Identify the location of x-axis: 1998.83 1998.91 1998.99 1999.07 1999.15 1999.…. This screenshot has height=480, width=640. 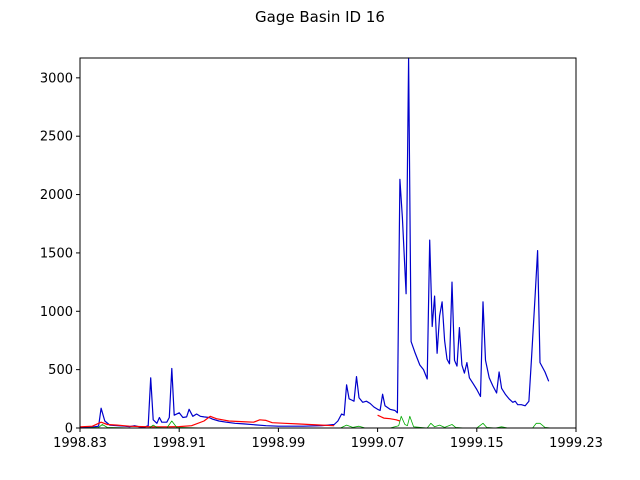
(328, 439).